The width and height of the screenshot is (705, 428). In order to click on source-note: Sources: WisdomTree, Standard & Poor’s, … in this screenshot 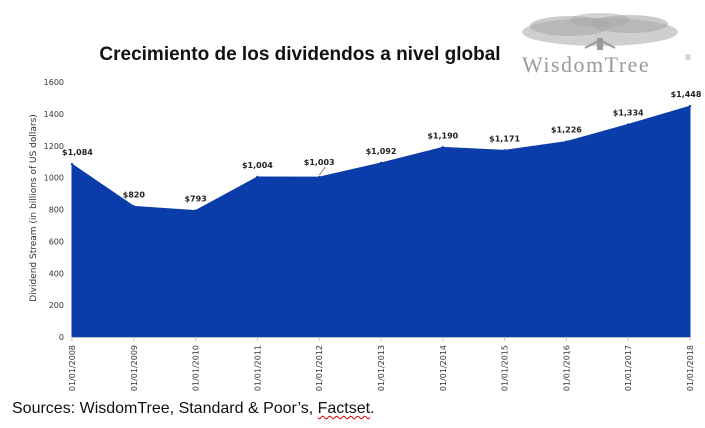, I will do `click(193, 409)`.